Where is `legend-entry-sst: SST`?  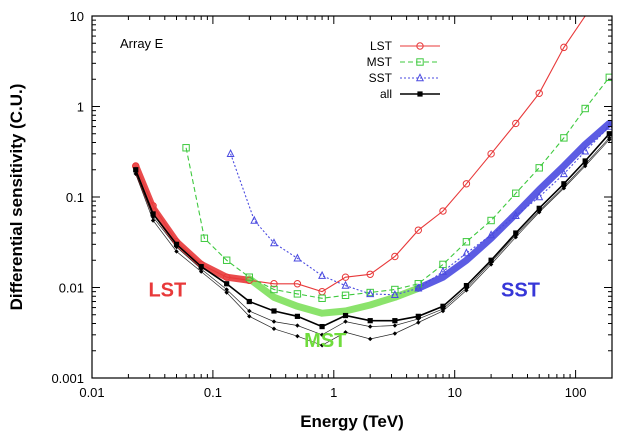
legend-entry-sst: SST is located at coordinates (404, 78).